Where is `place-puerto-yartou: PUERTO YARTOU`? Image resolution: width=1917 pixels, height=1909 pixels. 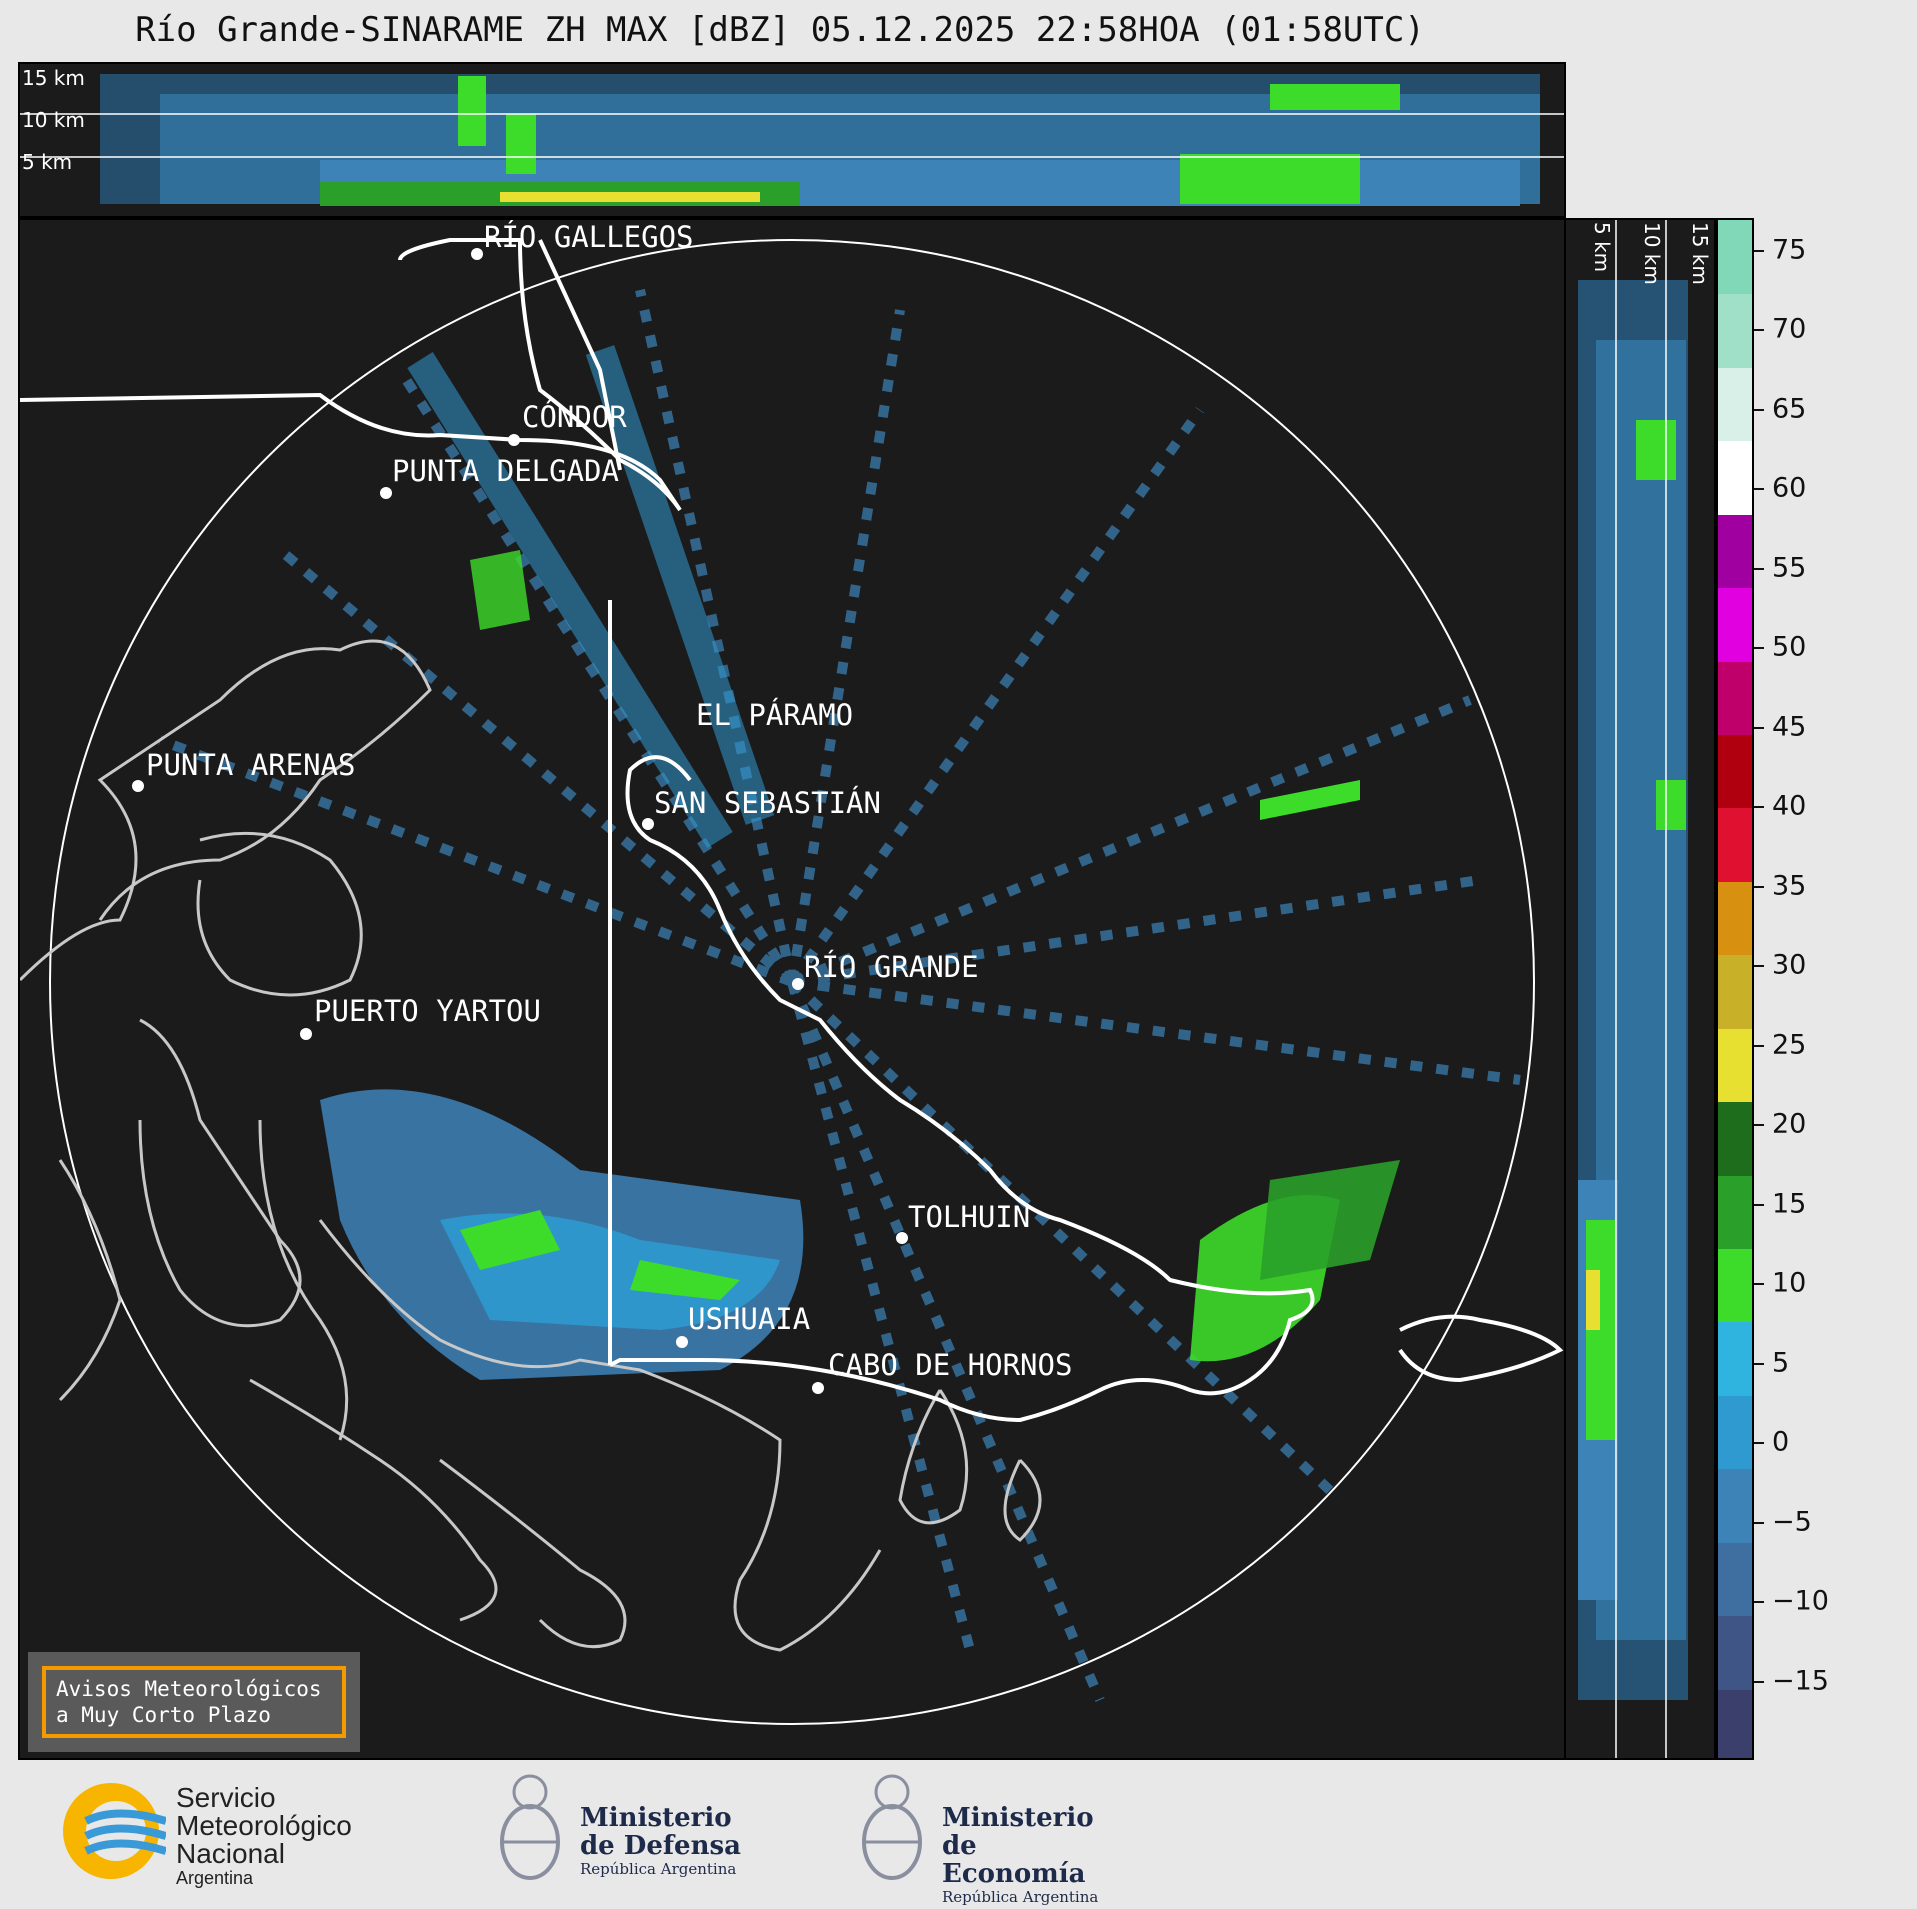 place-puerto-yartou: PUERTO YARTOU is located at coordinates (427, 1011).